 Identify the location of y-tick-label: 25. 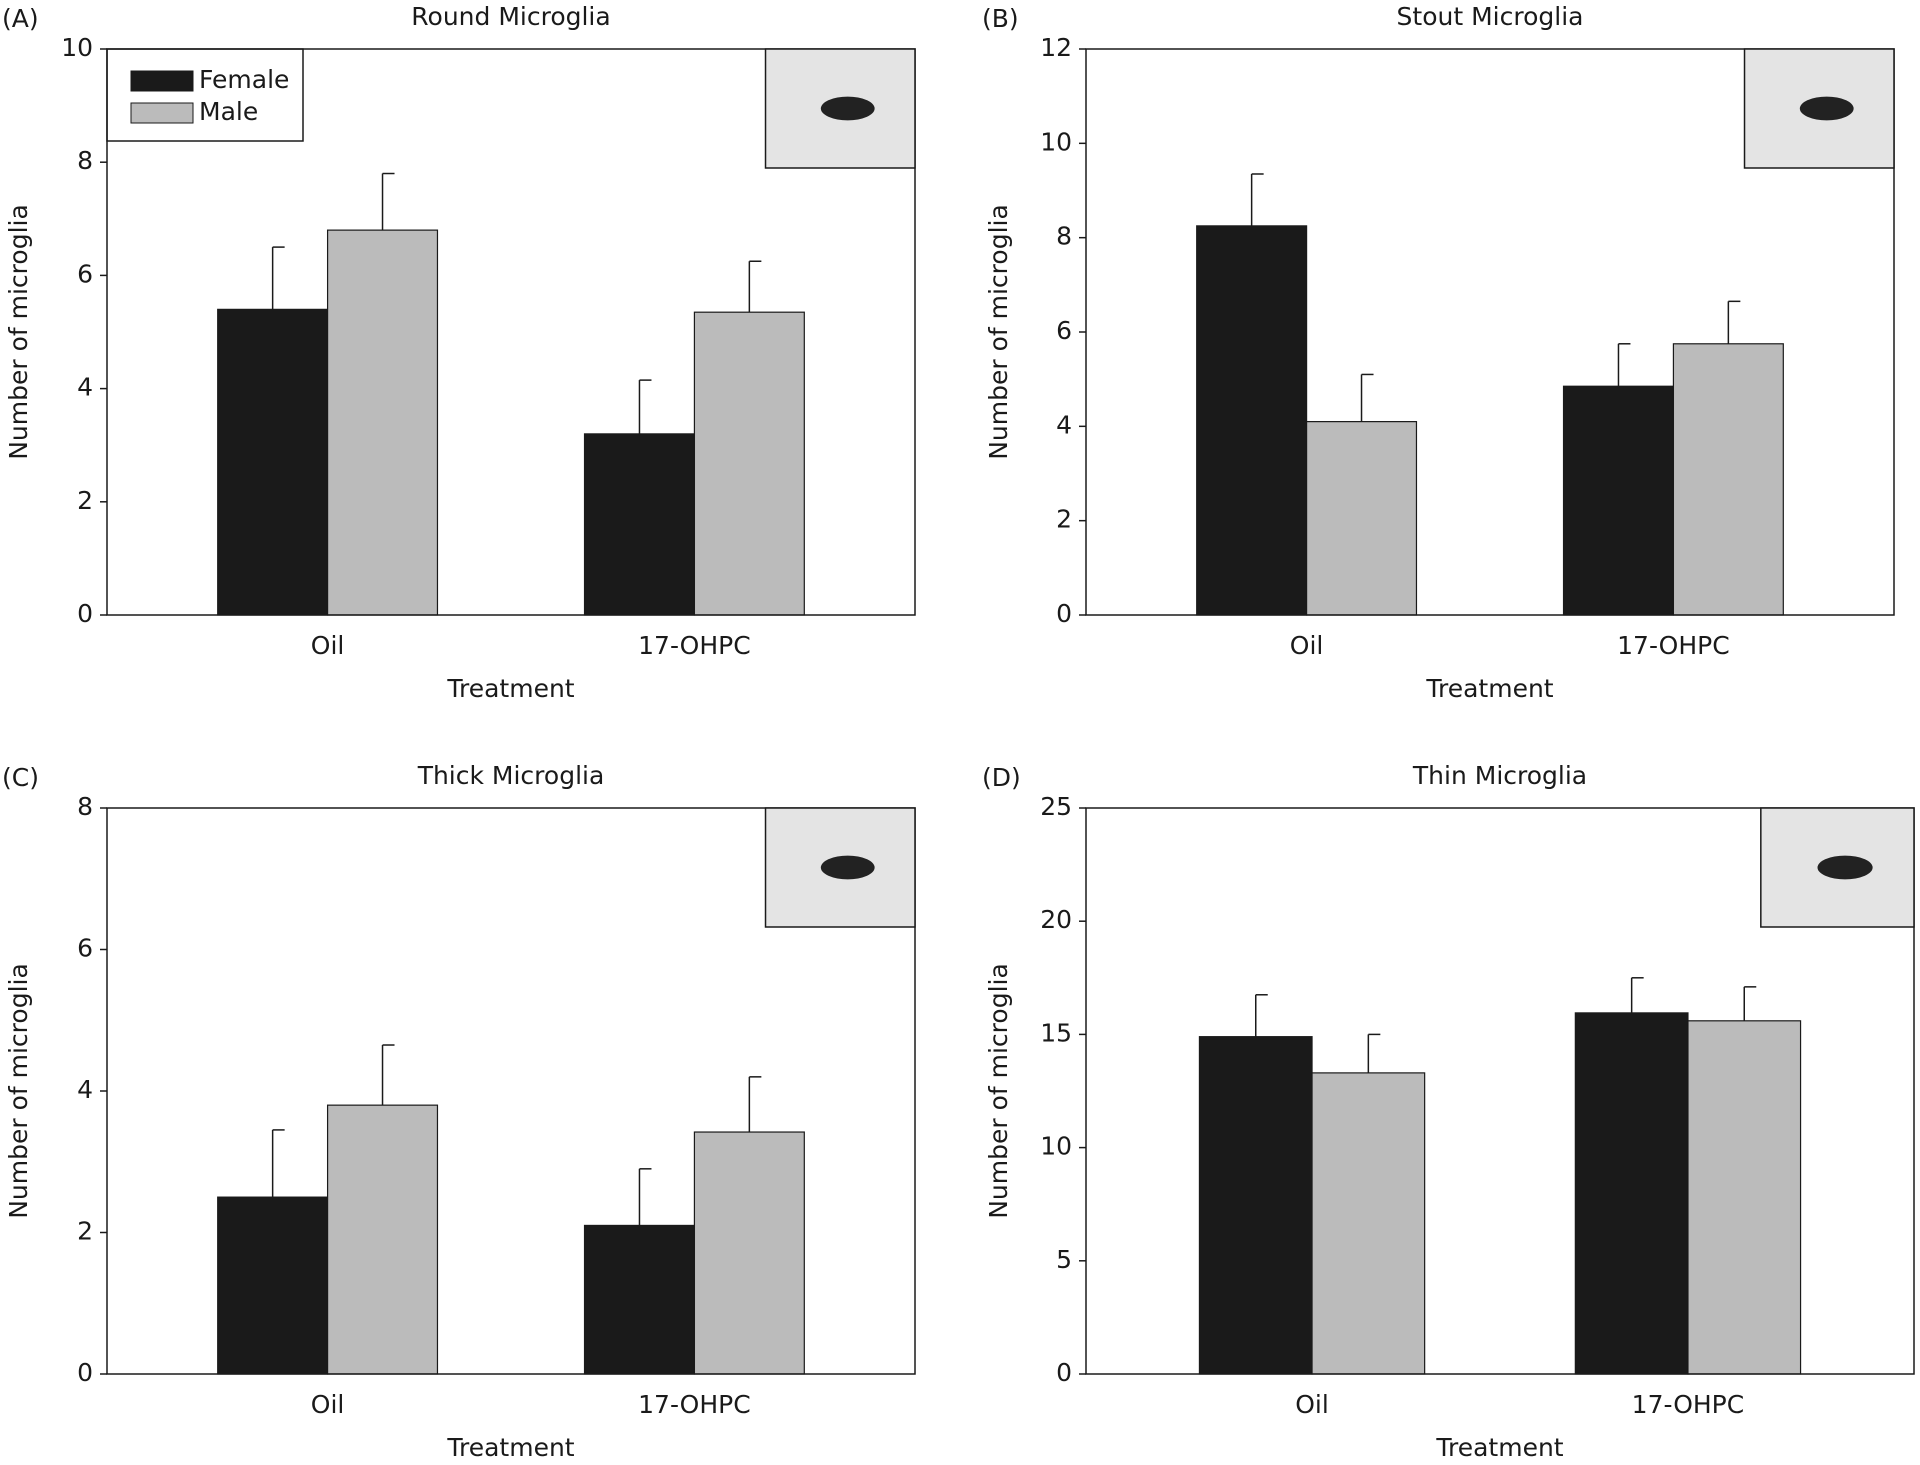
(1056, 806).